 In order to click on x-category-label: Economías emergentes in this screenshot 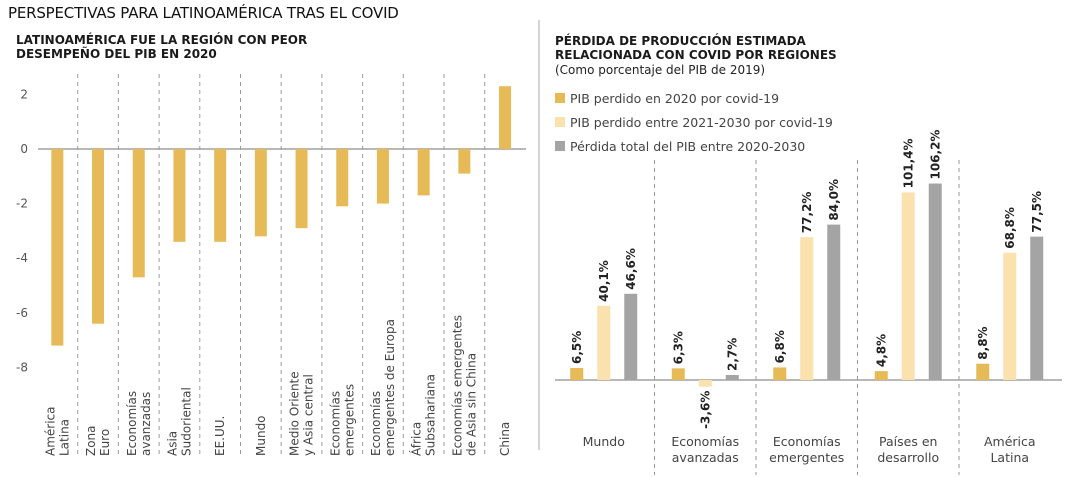, I will do `click(342, 420)`.